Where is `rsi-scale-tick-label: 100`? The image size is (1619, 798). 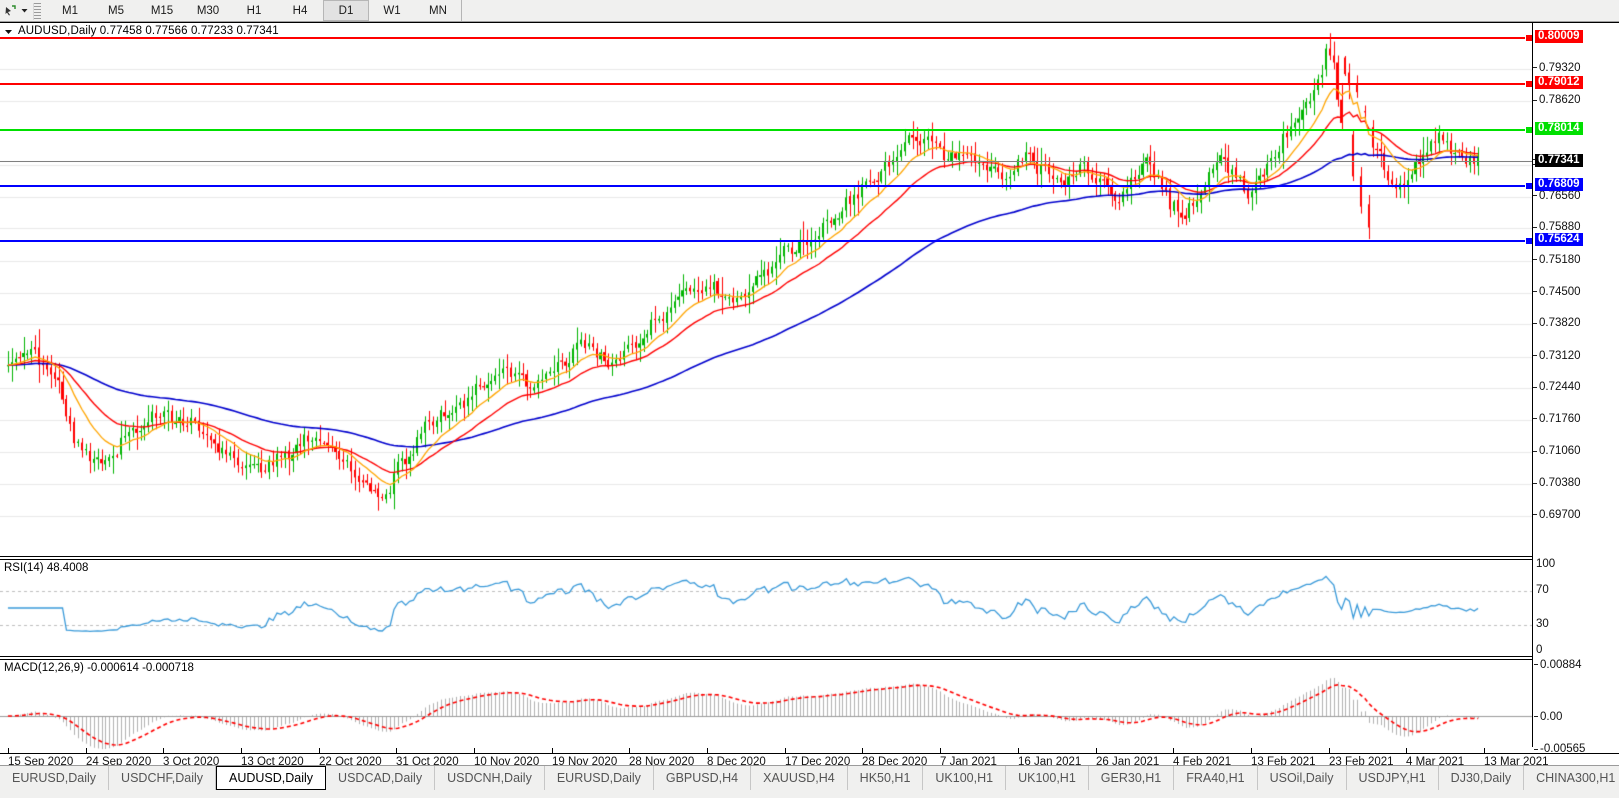
rsi-scale-tick-label: 100 is located at coordinates (1546, 564).